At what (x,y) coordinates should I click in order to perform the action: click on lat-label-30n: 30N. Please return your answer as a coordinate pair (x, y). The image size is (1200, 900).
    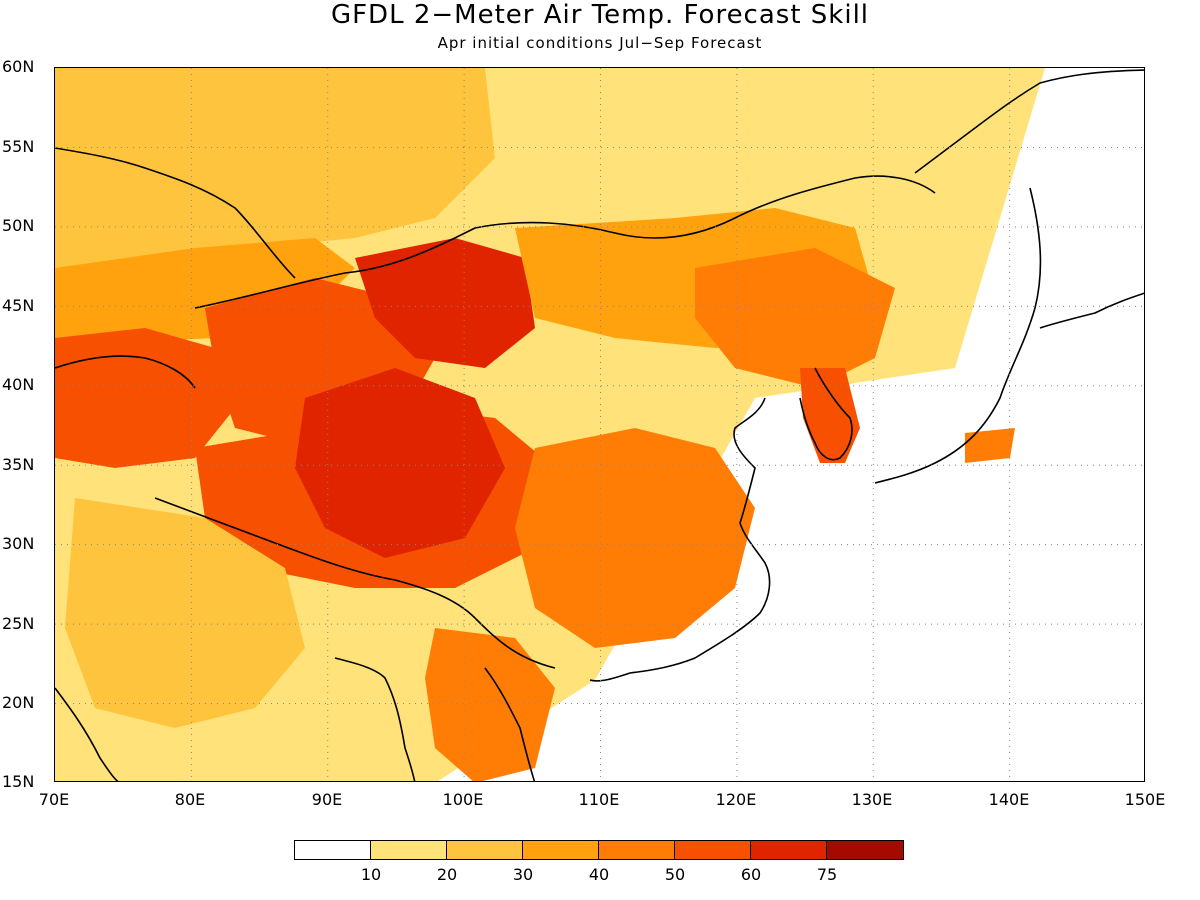
    Looking at the image, I should click on (18, 543).